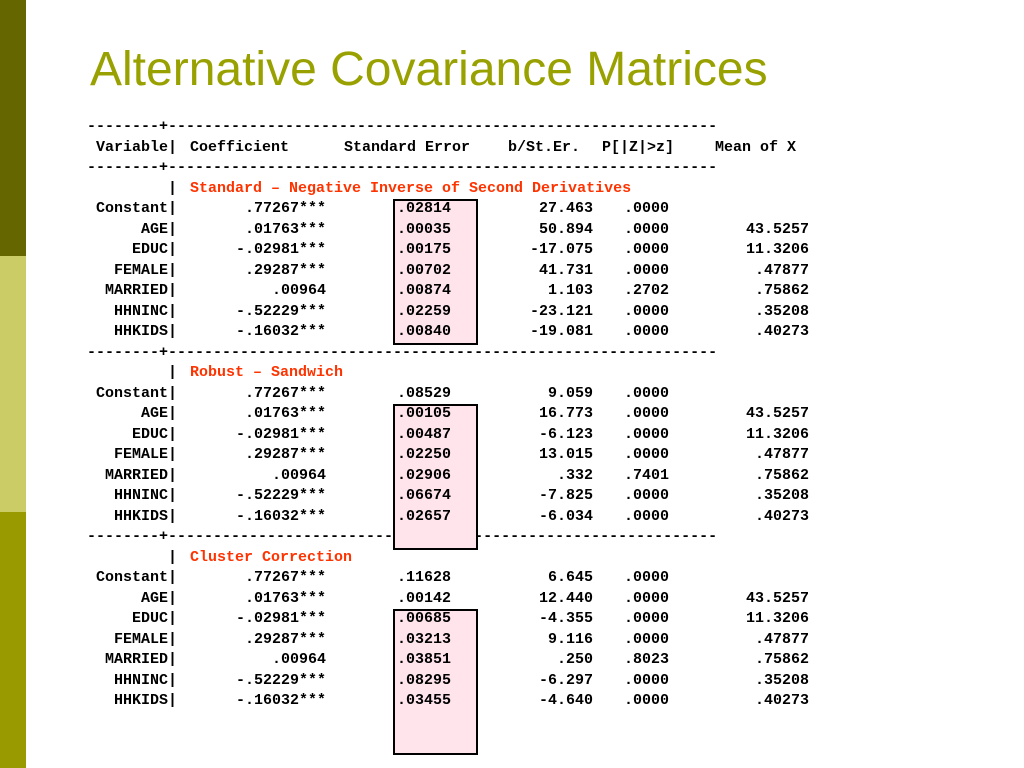  What do you see at coordinates (565, 229) in the screenshot?
I see `b-st-er-cell: 50.894` at bounding box center [565, 229].